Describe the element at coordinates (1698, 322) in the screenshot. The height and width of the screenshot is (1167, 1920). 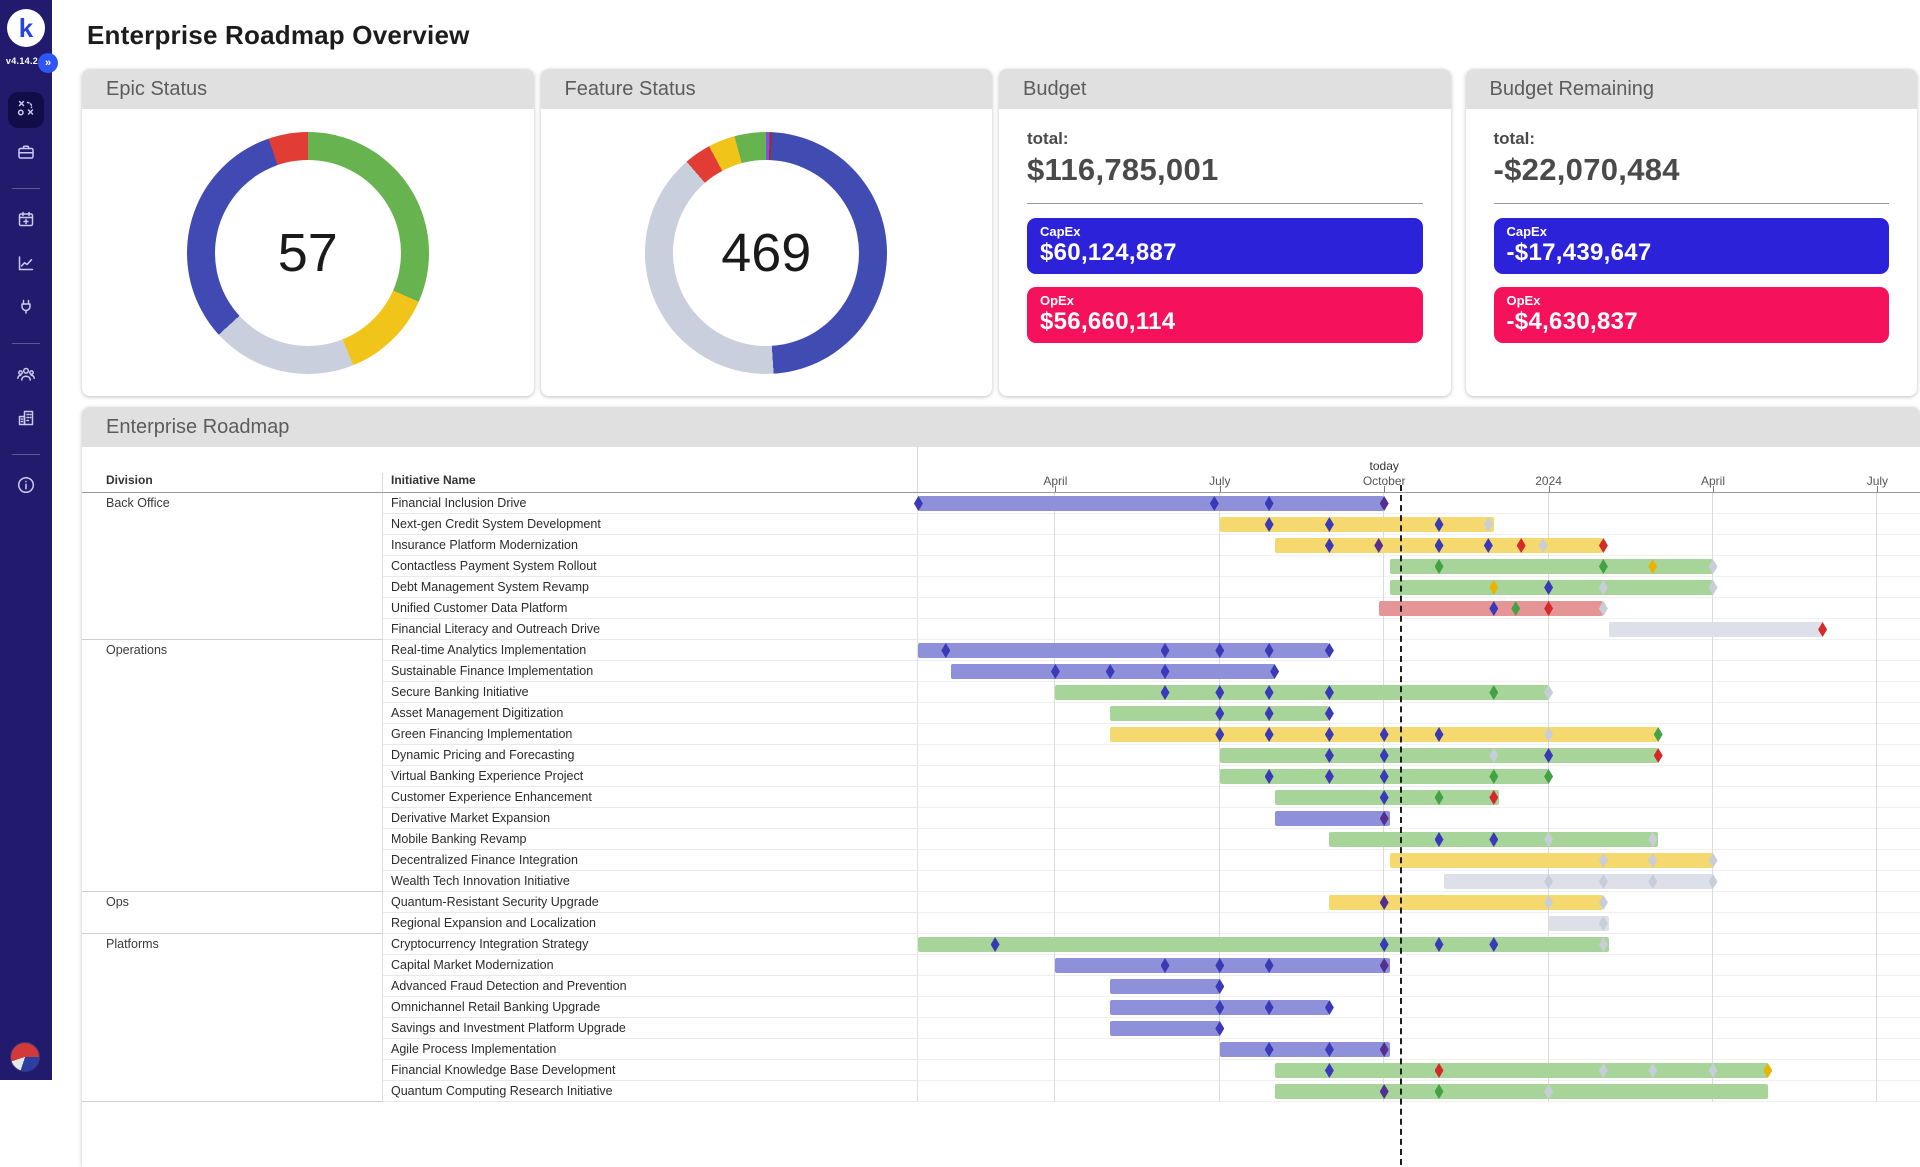
I see `opex-value: -$4,630,837` at that location.